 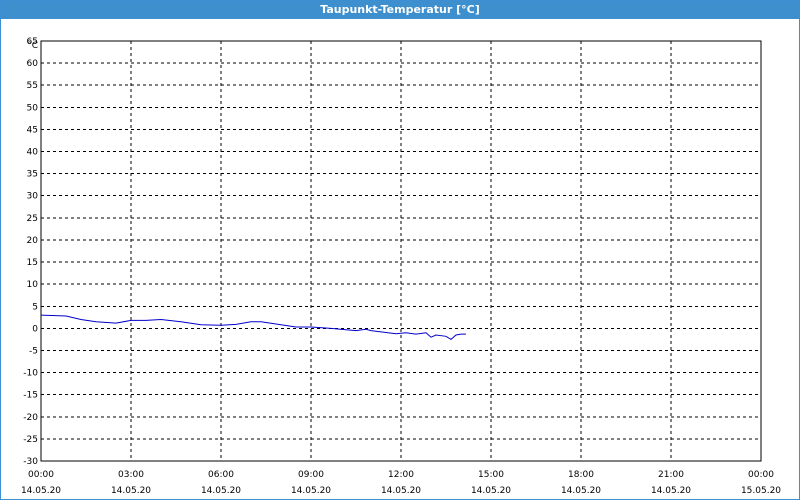 What do you see at coordinates (32, 46) in the screenshot?
I see `y-axis-unit: °C` at bounding box center [32, 46].